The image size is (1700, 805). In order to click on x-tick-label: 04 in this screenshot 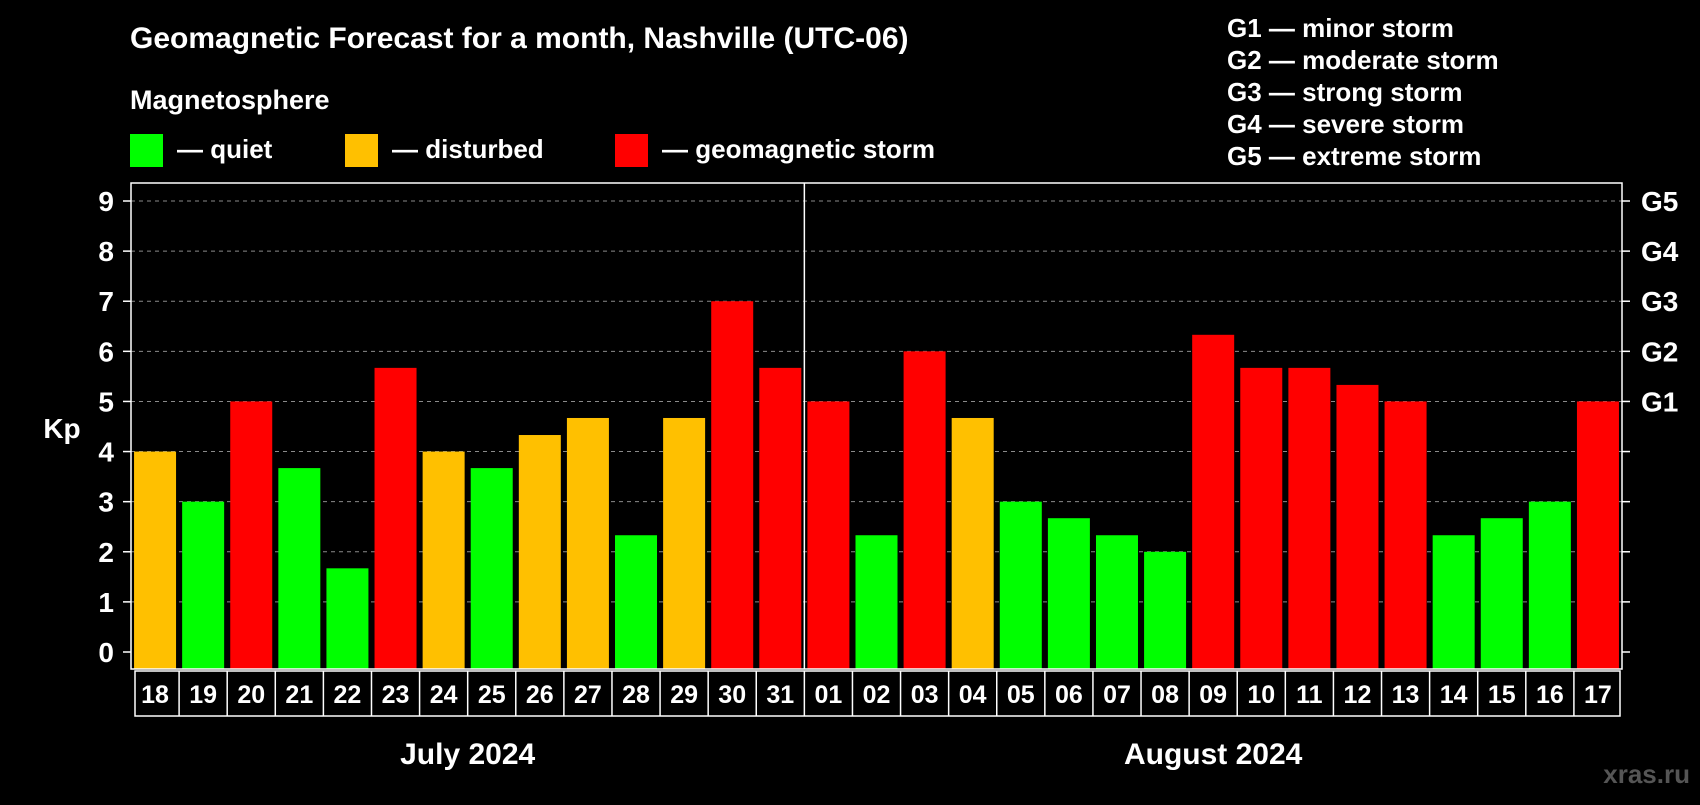, I will do `click(973, 695)`.